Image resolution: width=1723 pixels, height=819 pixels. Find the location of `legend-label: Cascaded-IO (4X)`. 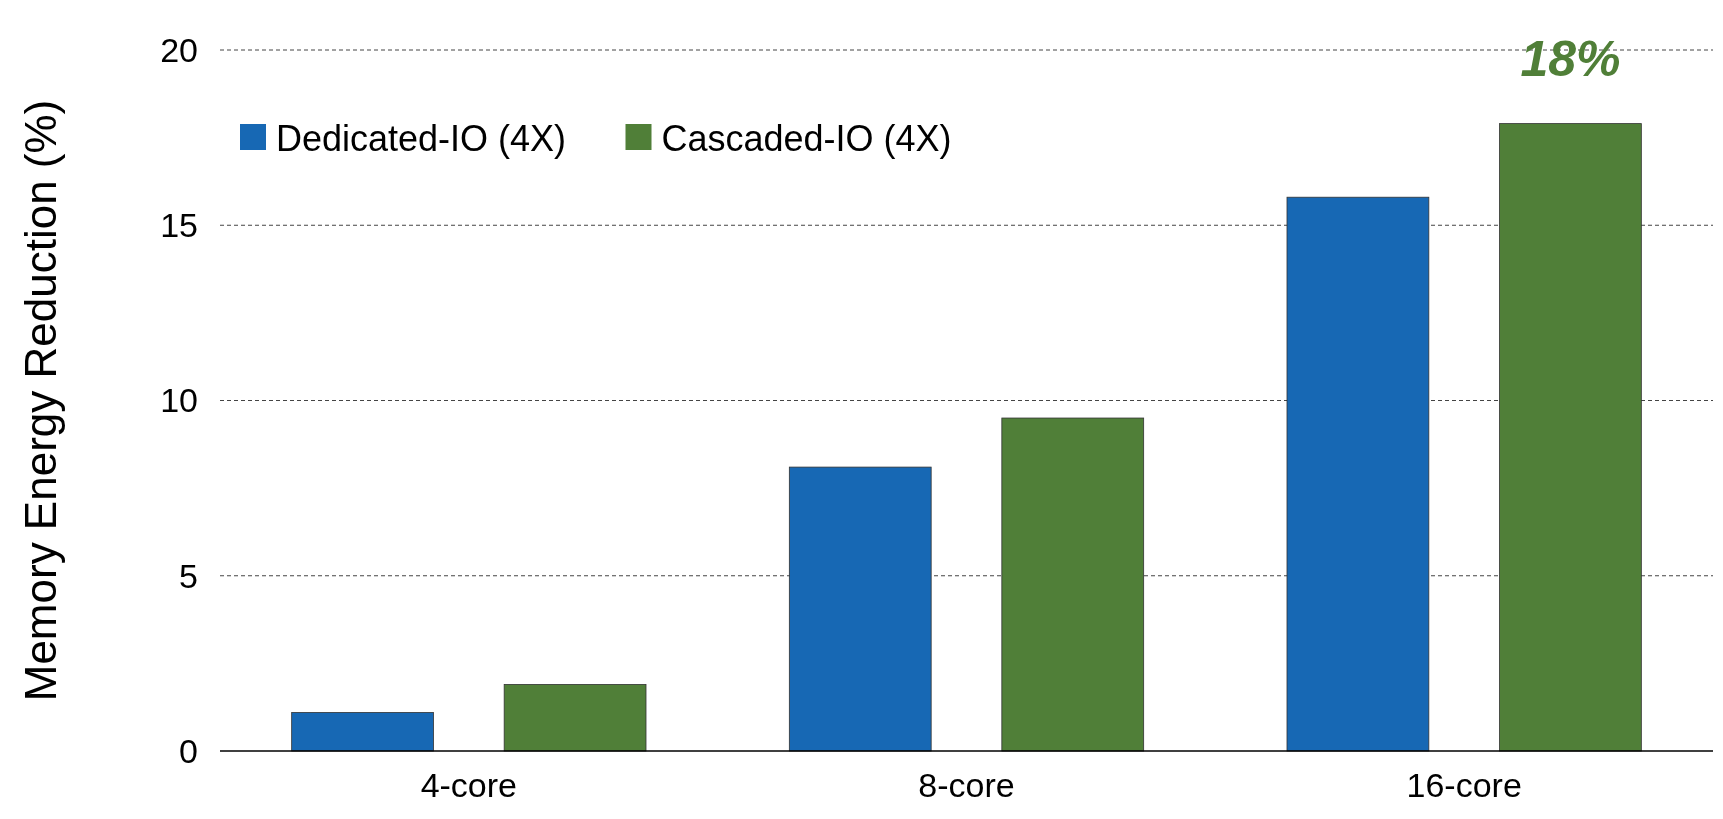

legend-label: Cascaded-IO (4X) is located at coordinates (806, 138).